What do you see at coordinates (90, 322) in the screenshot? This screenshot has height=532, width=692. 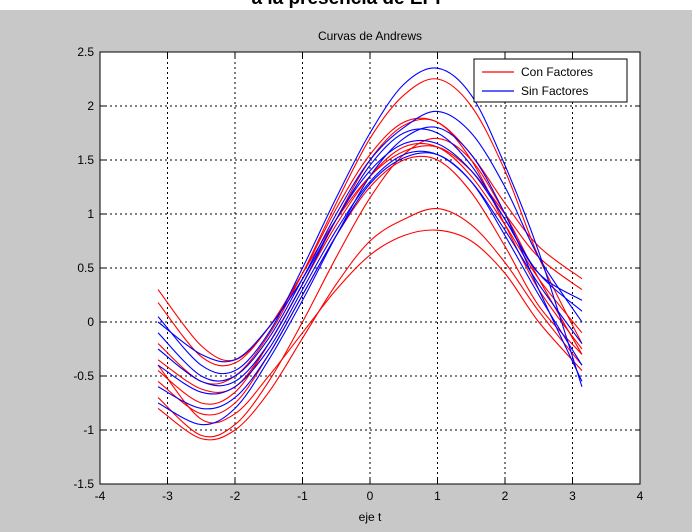 I see `y-tick-label: 0` at bounding box center [90, 322].